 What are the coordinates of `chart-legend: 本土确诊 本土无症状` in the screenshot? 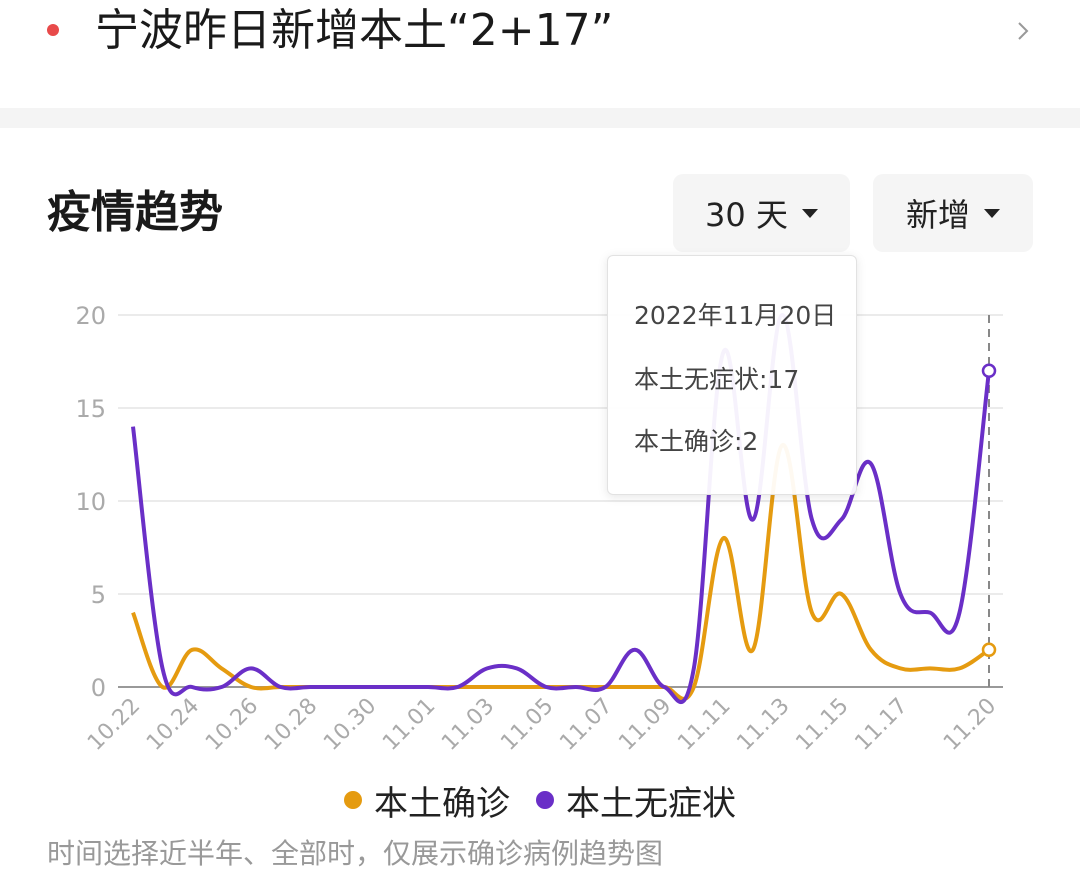 It's located at (540, 800).